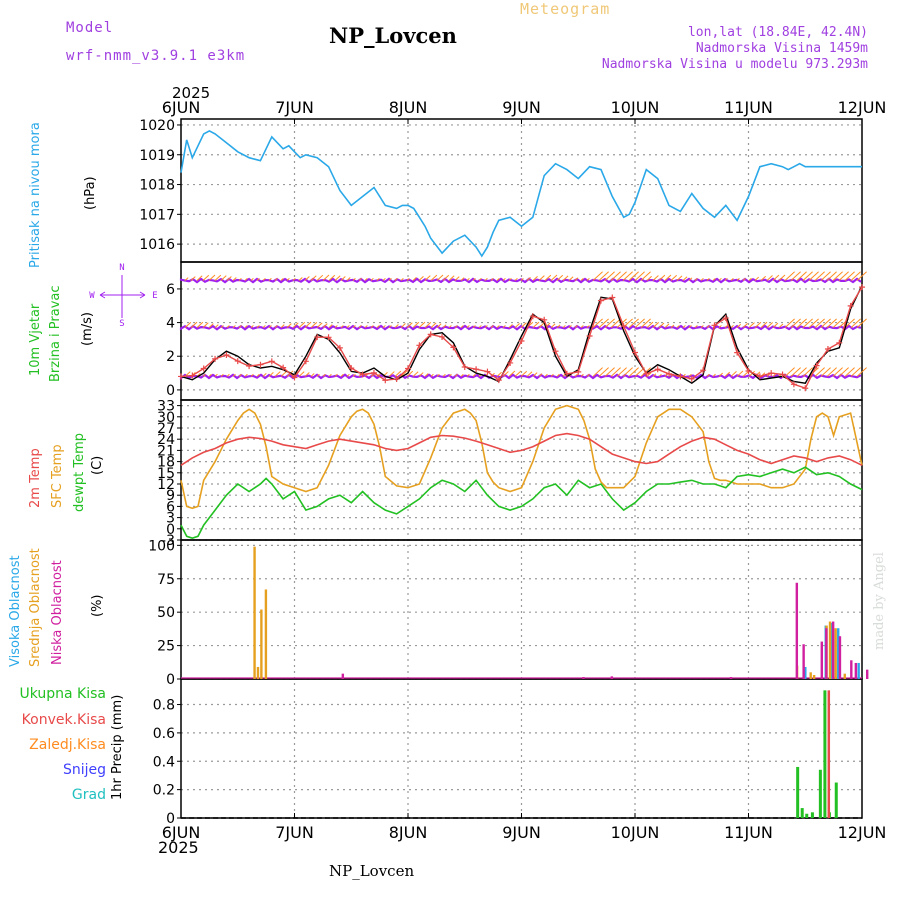 The width and height of the screenshot is (900, 900). Describe the element at coordinates (90, 193) in the screenshot. I see `pressure-unit: (hPa)` at that location.